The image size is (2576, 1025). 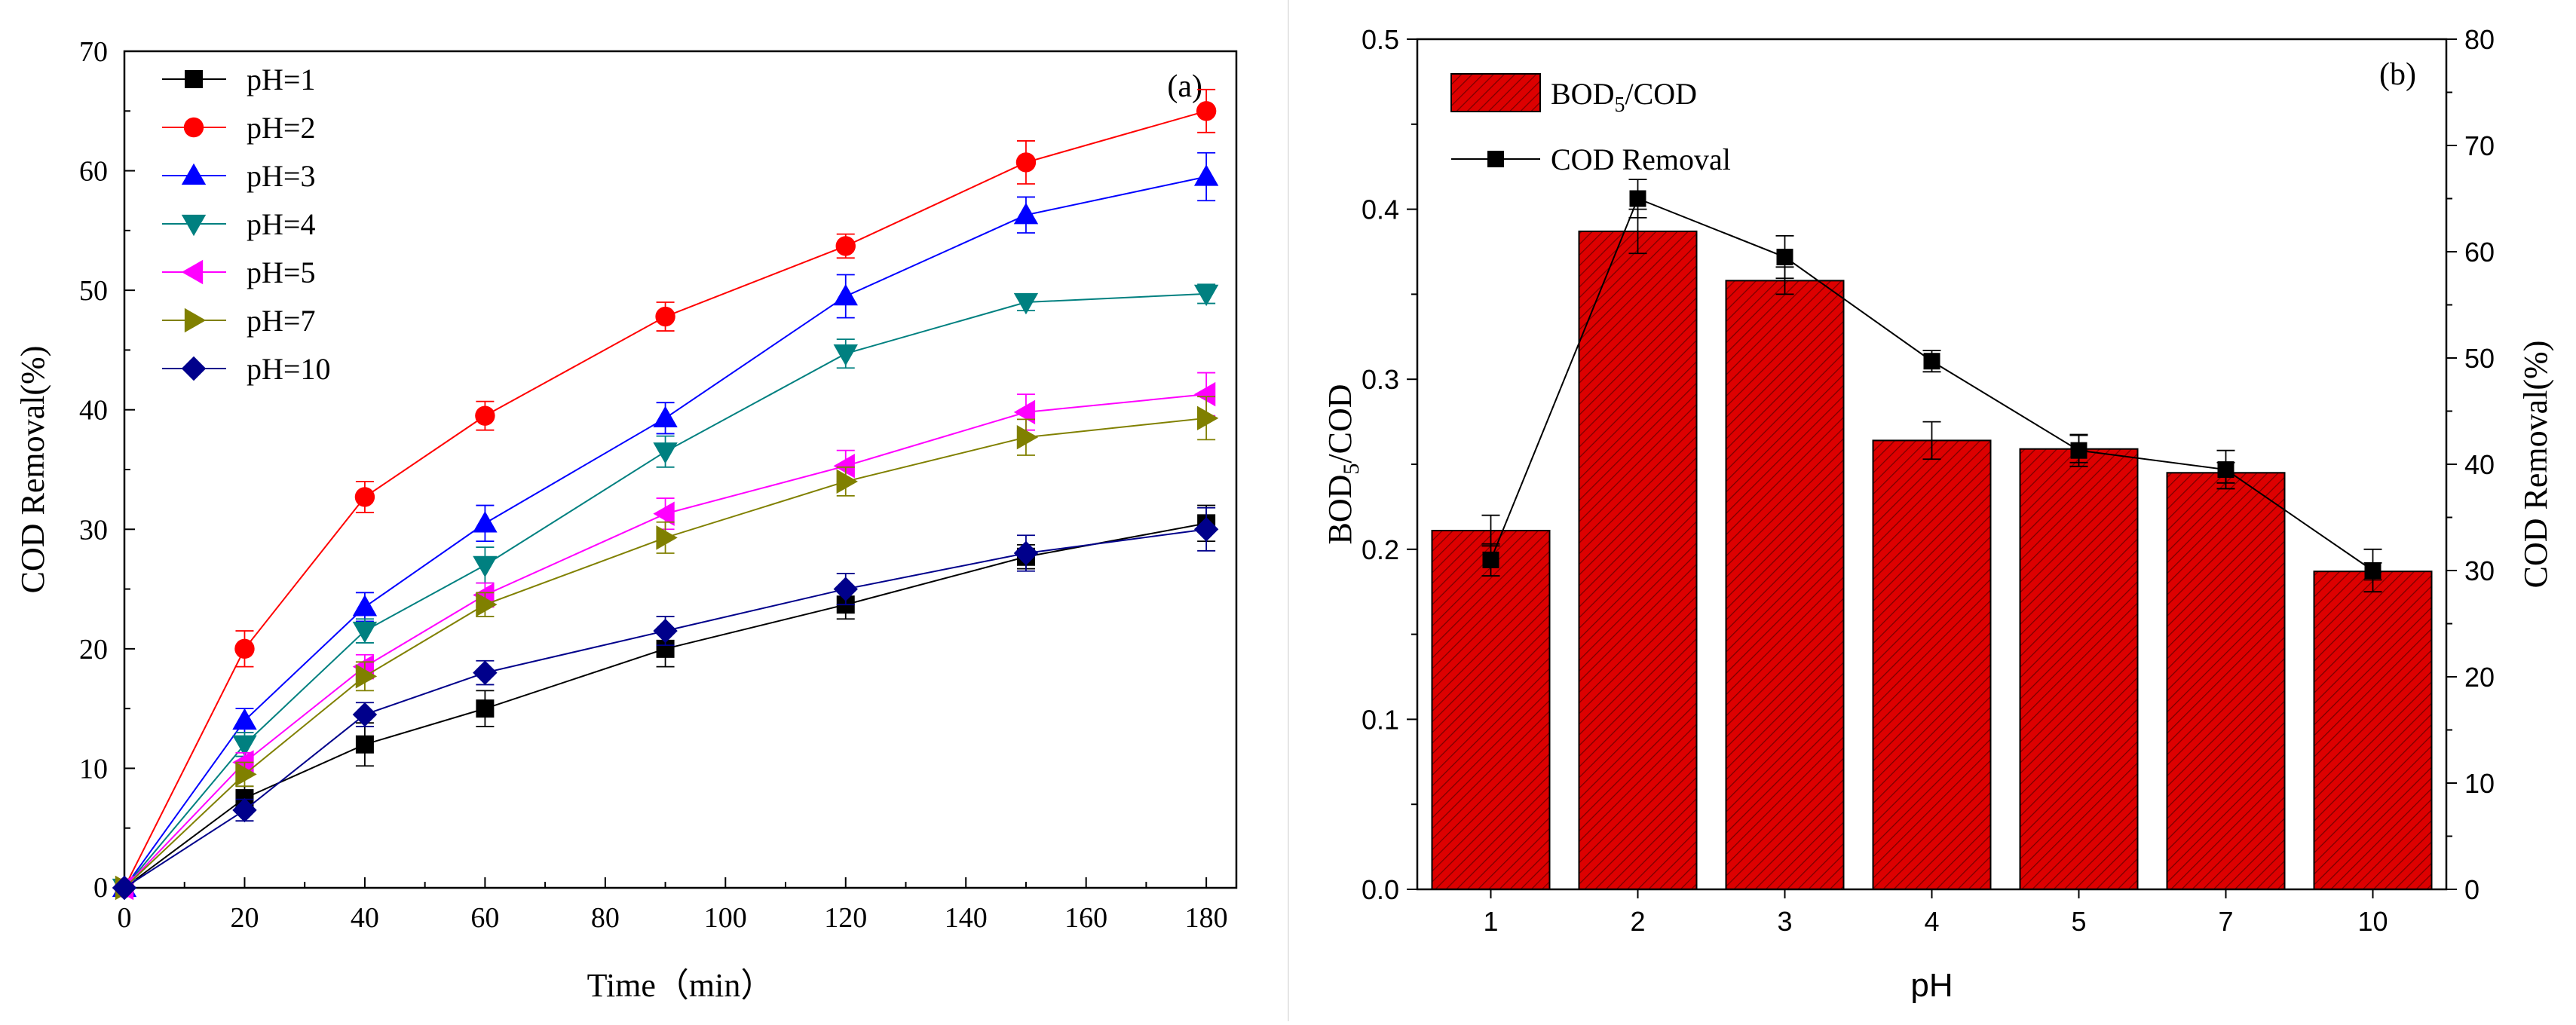 I want to click on x-axis-title: pH, so click(x=1931, y=986).